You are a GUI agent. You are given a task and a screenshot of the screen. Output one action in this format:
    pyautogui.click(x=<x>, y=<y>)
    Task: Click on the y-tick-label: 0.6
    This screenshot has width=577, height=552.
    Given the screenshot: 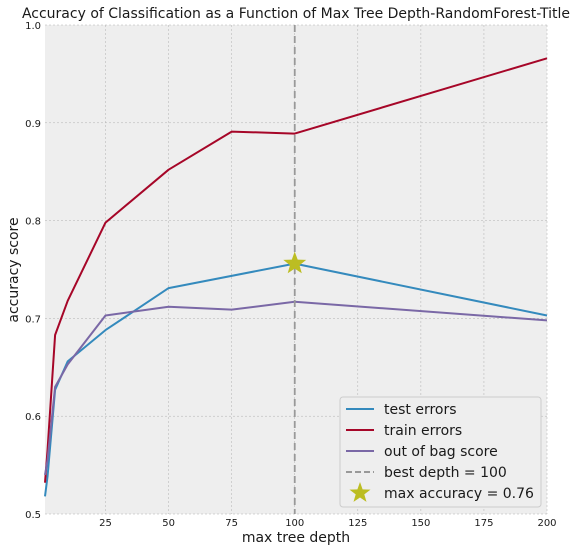 What is the action you would take?
    pyautogui.click(x=33, y=417)
    